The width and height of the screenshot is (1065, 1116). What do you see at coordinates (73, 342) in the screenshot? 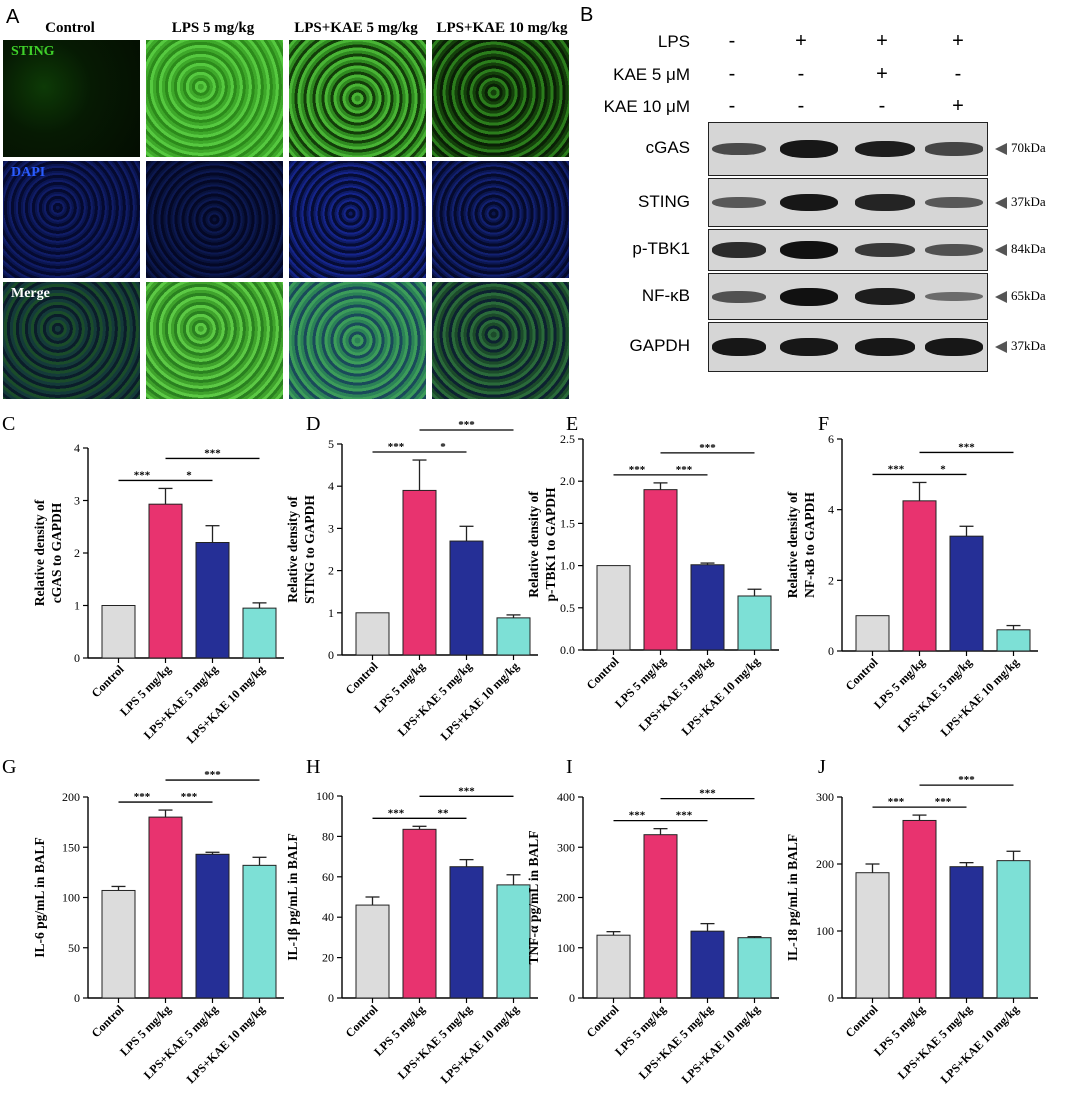
I see `image-merge-control: Merge` at bounding box center [73, 342].